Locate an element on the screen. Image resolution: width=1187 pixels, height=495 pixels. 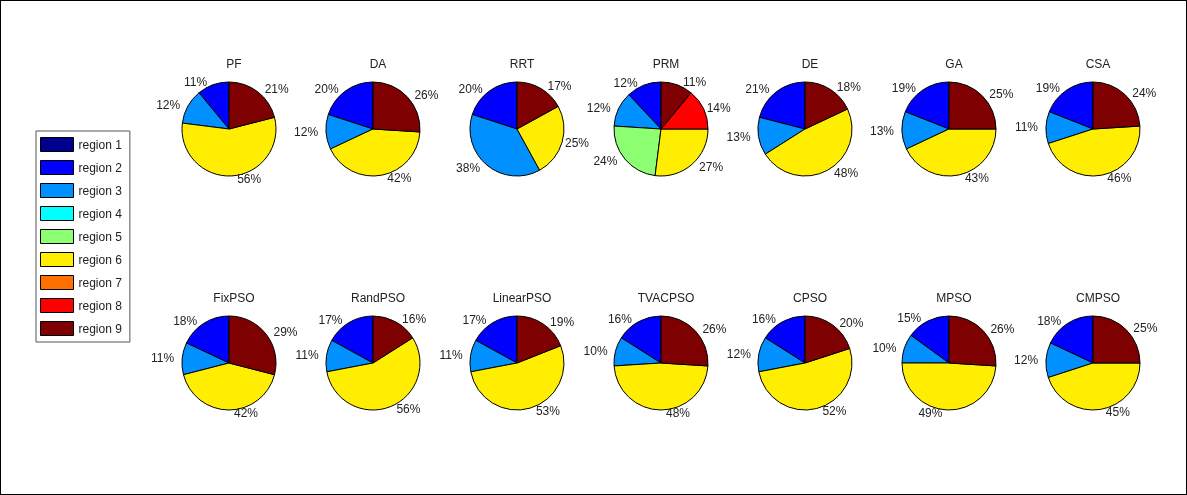
slice-label: RandPSO is located at coordinates (378, 298).